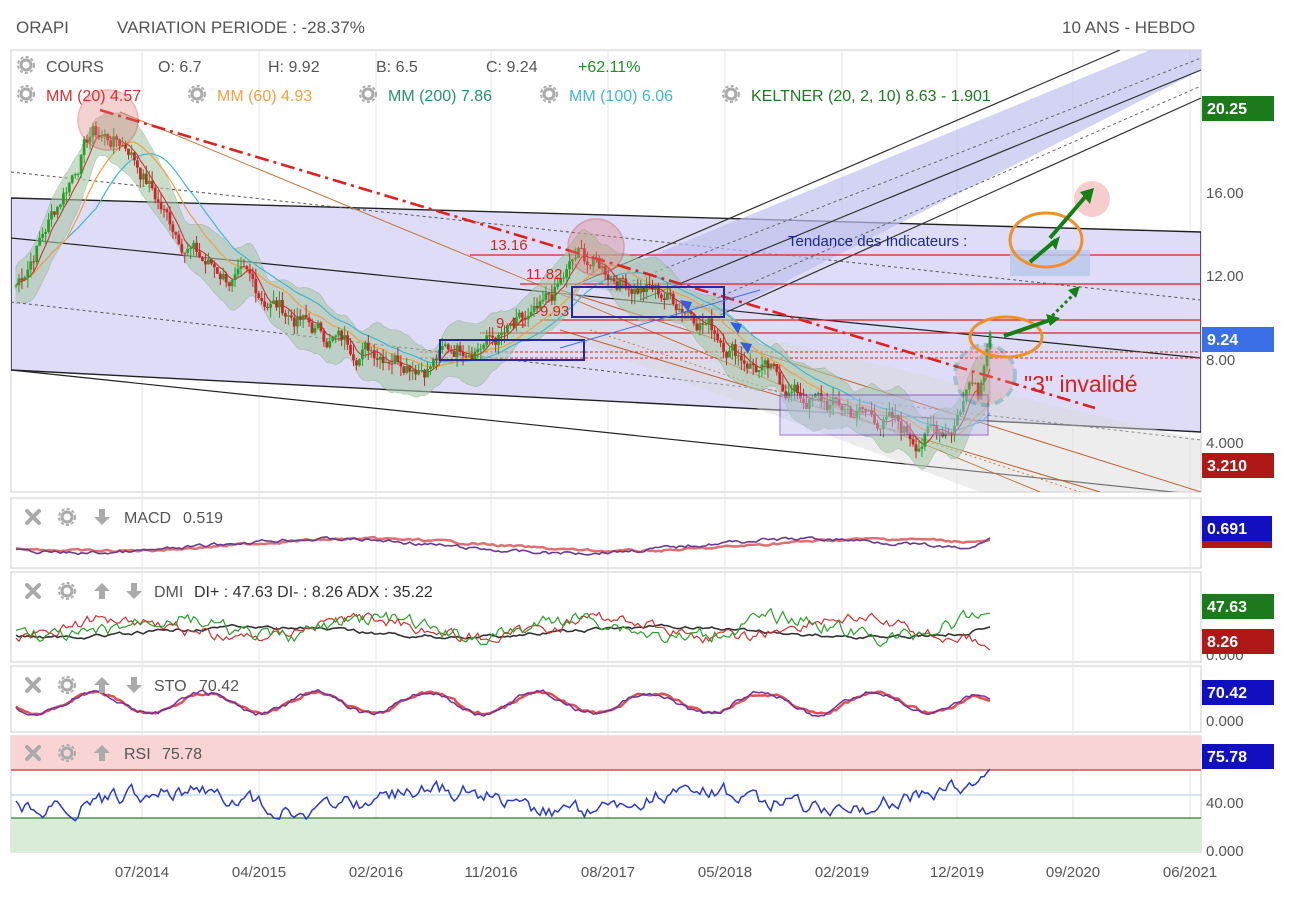  I want to click on rsi-overbought-zone, so click(606, 753).